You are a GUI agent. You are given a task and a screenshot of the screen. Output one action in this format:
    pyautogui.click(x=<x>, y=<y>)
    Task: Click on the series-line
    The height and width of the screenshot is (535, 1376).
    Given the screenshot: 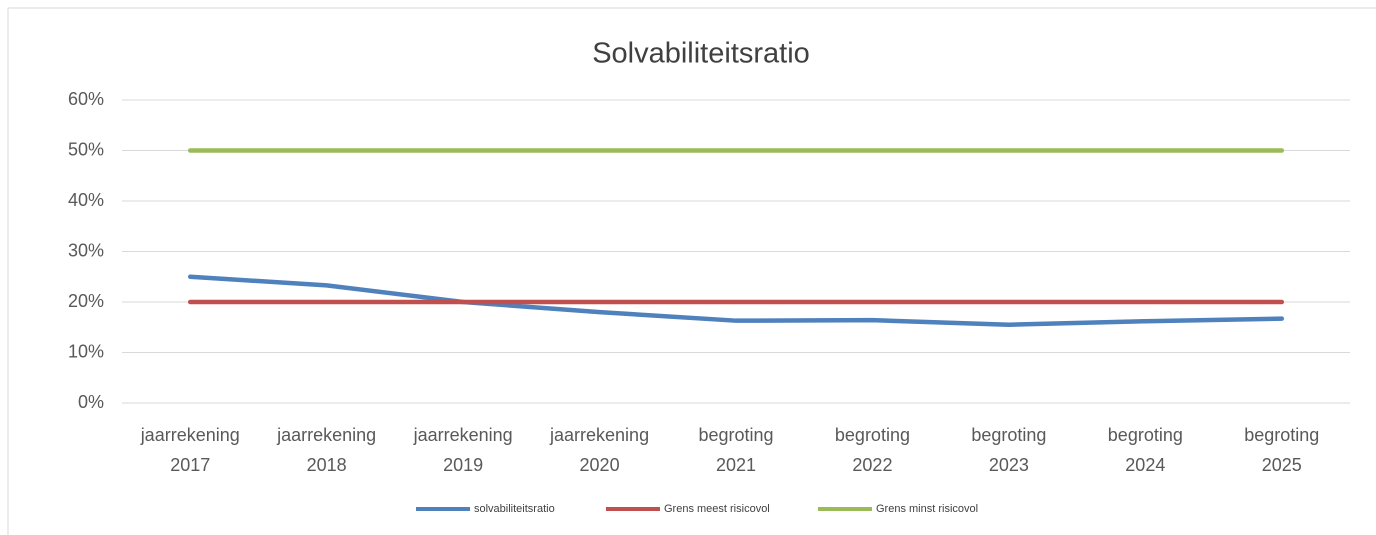 What is the action you would take?
    pyautogui.click(x=736, y=300)
    